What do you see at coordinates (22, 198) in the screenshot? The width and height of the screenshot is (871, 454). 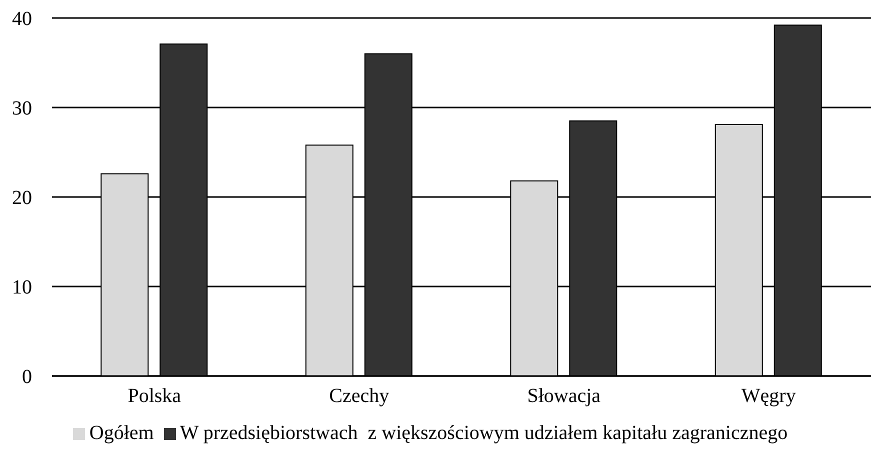 I see `y-tick-label: 20` at bounding box center [22, 198].